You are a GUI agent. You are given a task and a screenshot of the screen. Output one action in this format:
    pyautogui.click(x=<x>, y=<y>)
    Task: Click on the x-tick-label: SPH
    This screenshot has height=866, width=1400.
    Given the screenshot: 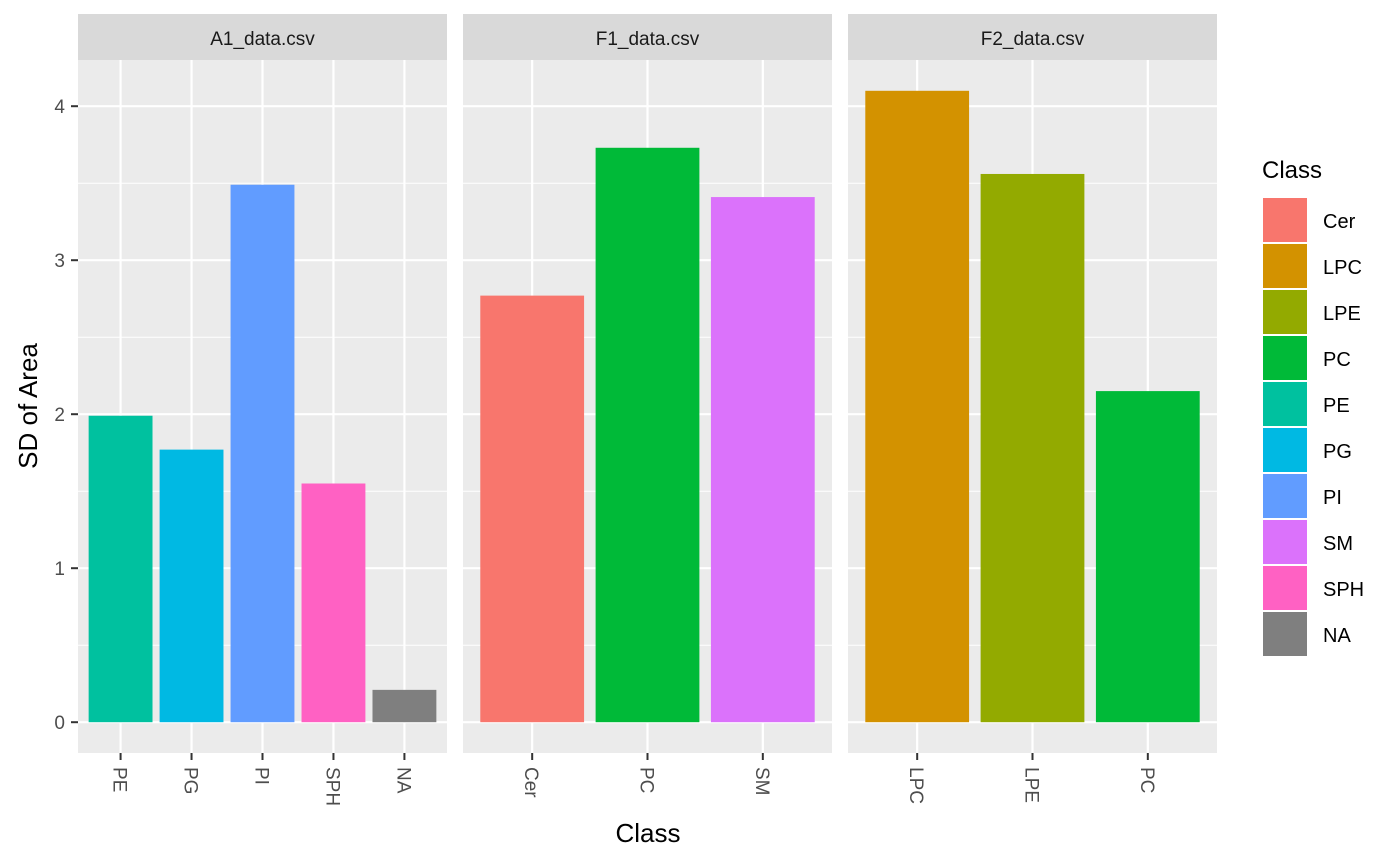 What is the action you would take?
    pyautogui.click(x=331, y=786)
    